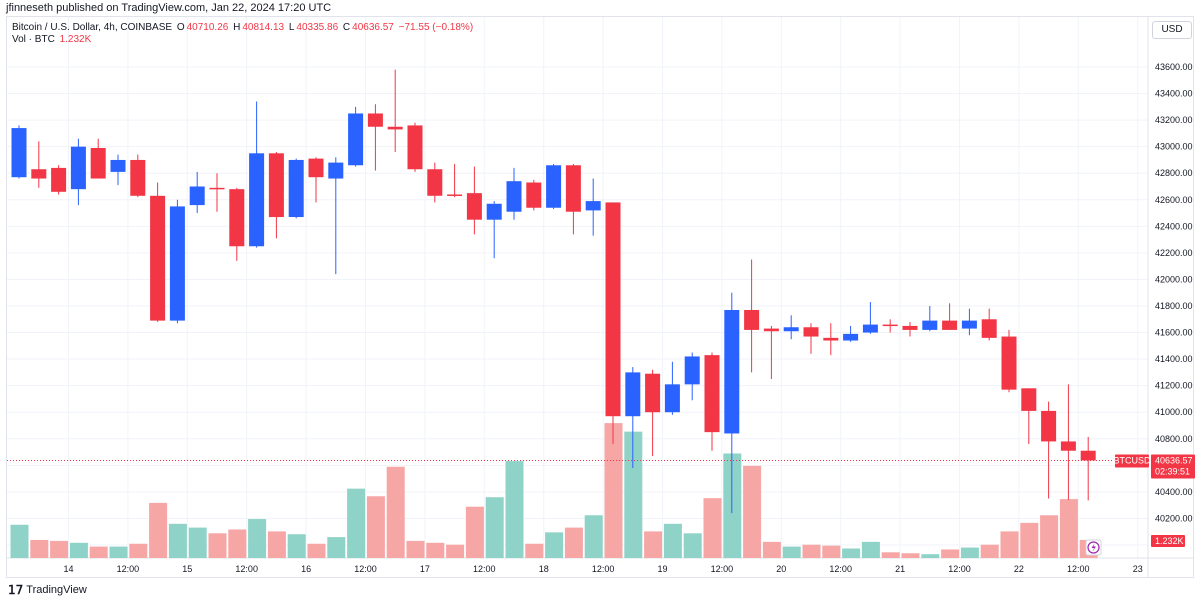 Image resolution: width=1200 pixels, height=600 pixels. Describe the element at coordinates (1174, 306) in the screenshot. I see `y-tick-label: 41800.00` at that location.